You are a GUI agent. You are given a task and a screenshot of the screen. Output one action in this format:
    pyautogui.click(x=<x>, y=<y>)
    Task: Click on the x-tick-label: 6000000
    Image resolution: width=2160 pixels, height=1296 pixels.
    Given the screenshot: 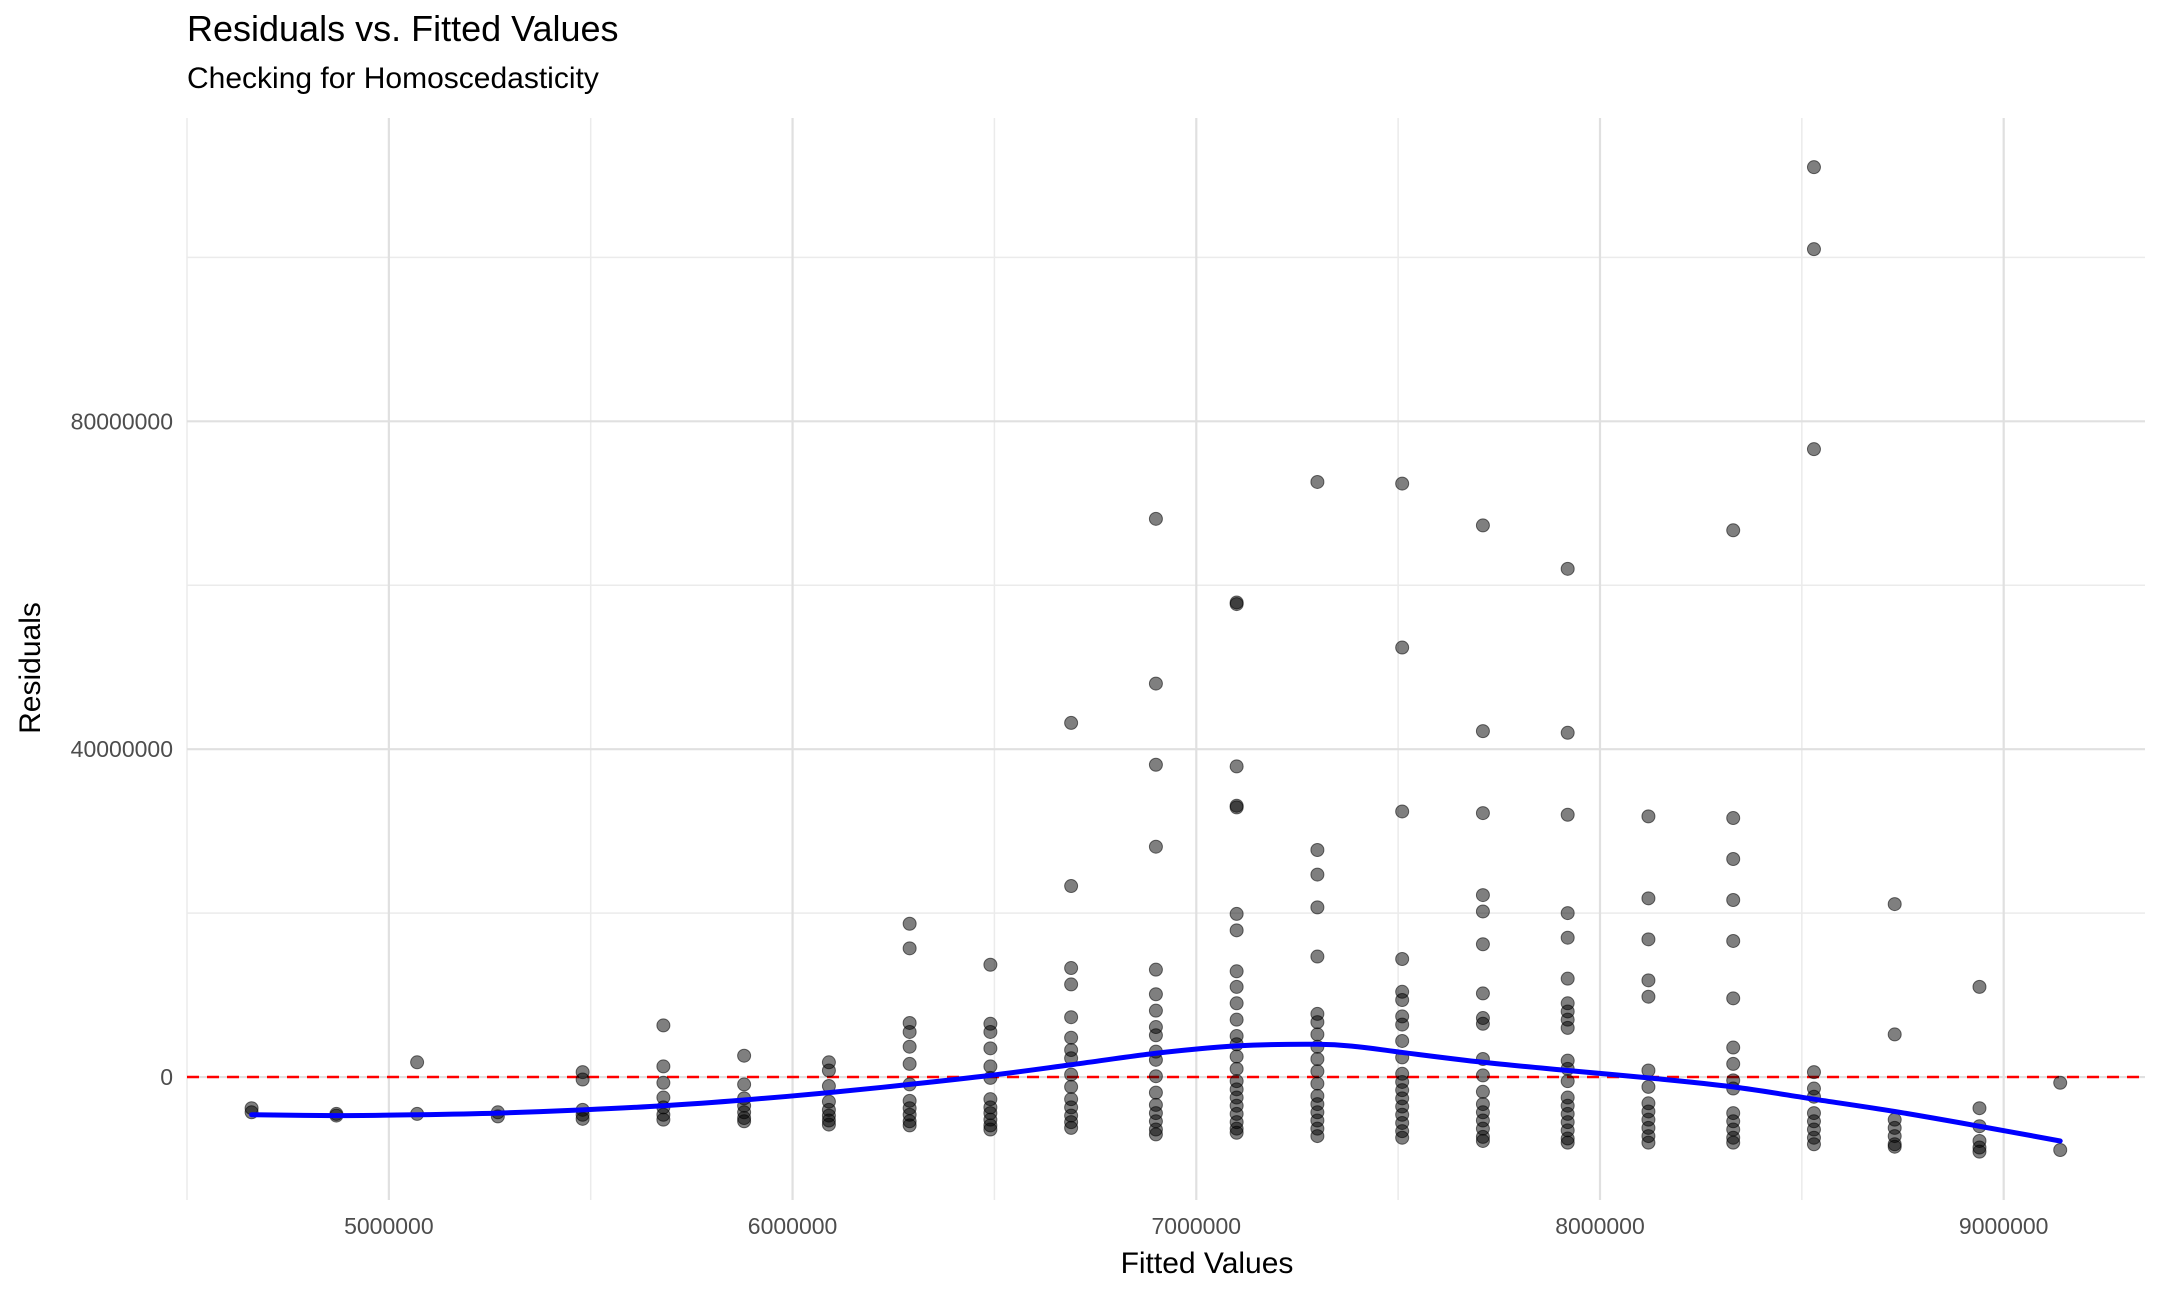 What is the action you would take?
    pyautogui.click(x=793, y=1226)
    